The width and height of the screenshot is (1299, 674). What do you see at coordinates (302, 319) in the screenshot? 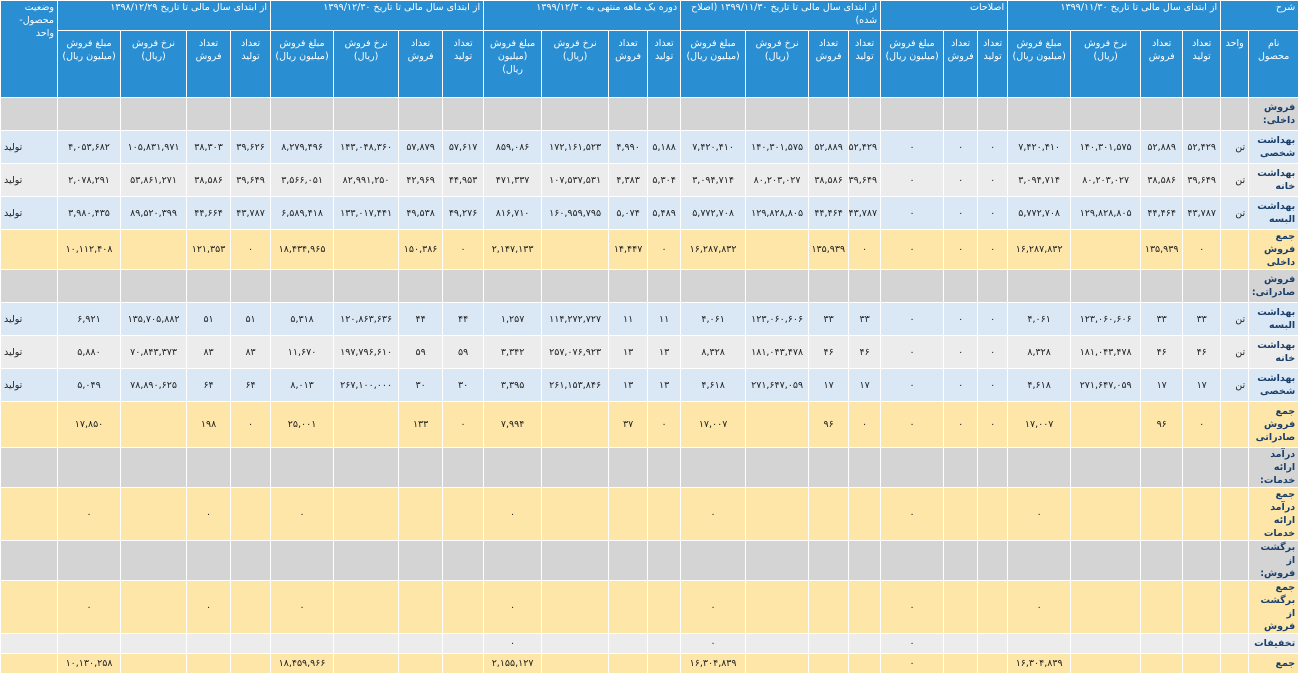
I see `cell: ۵,۳۱۸` at bounding box center [302, 319].